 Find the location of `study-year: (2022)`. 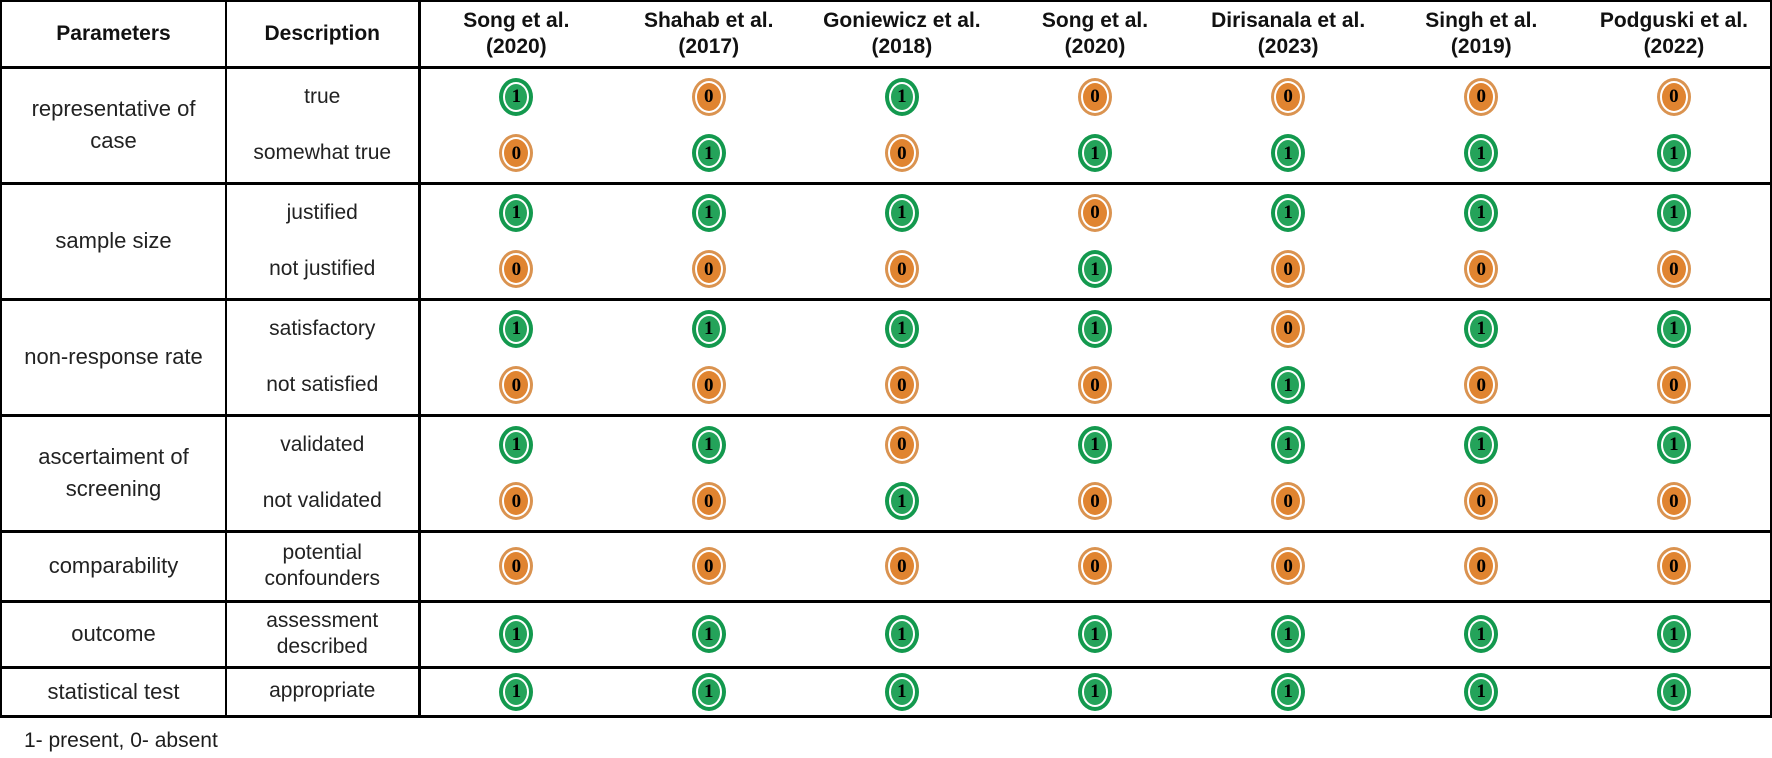

study-year: (2022) is located at coordinates (1674, 46).